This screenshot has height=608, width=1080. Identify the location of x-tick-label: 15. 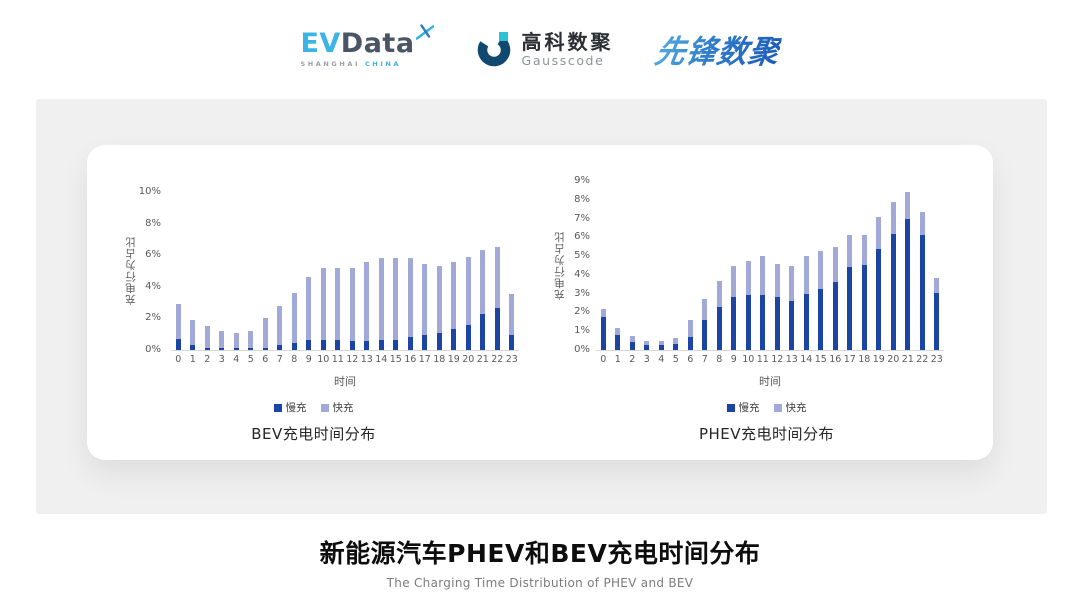
(820, 359).